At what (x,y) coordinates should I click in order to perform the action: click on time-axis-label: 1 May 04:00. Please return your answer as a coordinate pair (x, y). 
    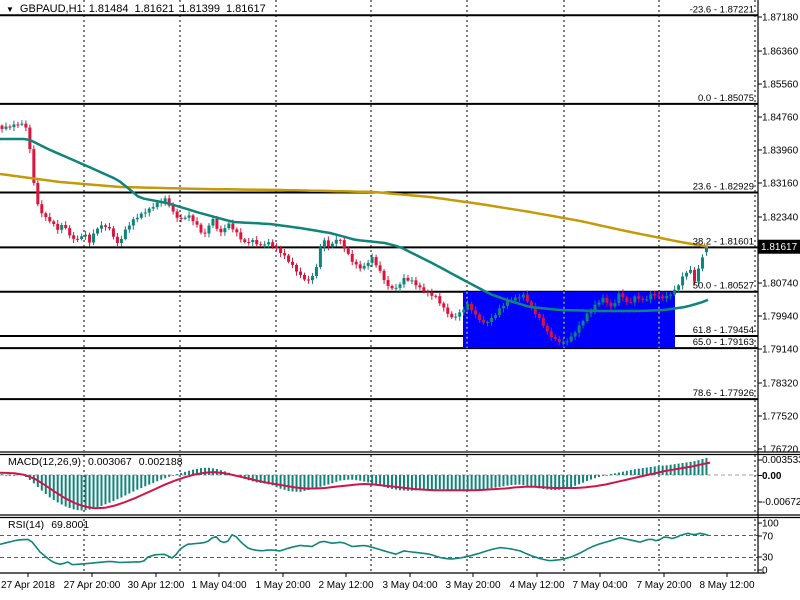
    Looking at the image, I should click on (218, 585).